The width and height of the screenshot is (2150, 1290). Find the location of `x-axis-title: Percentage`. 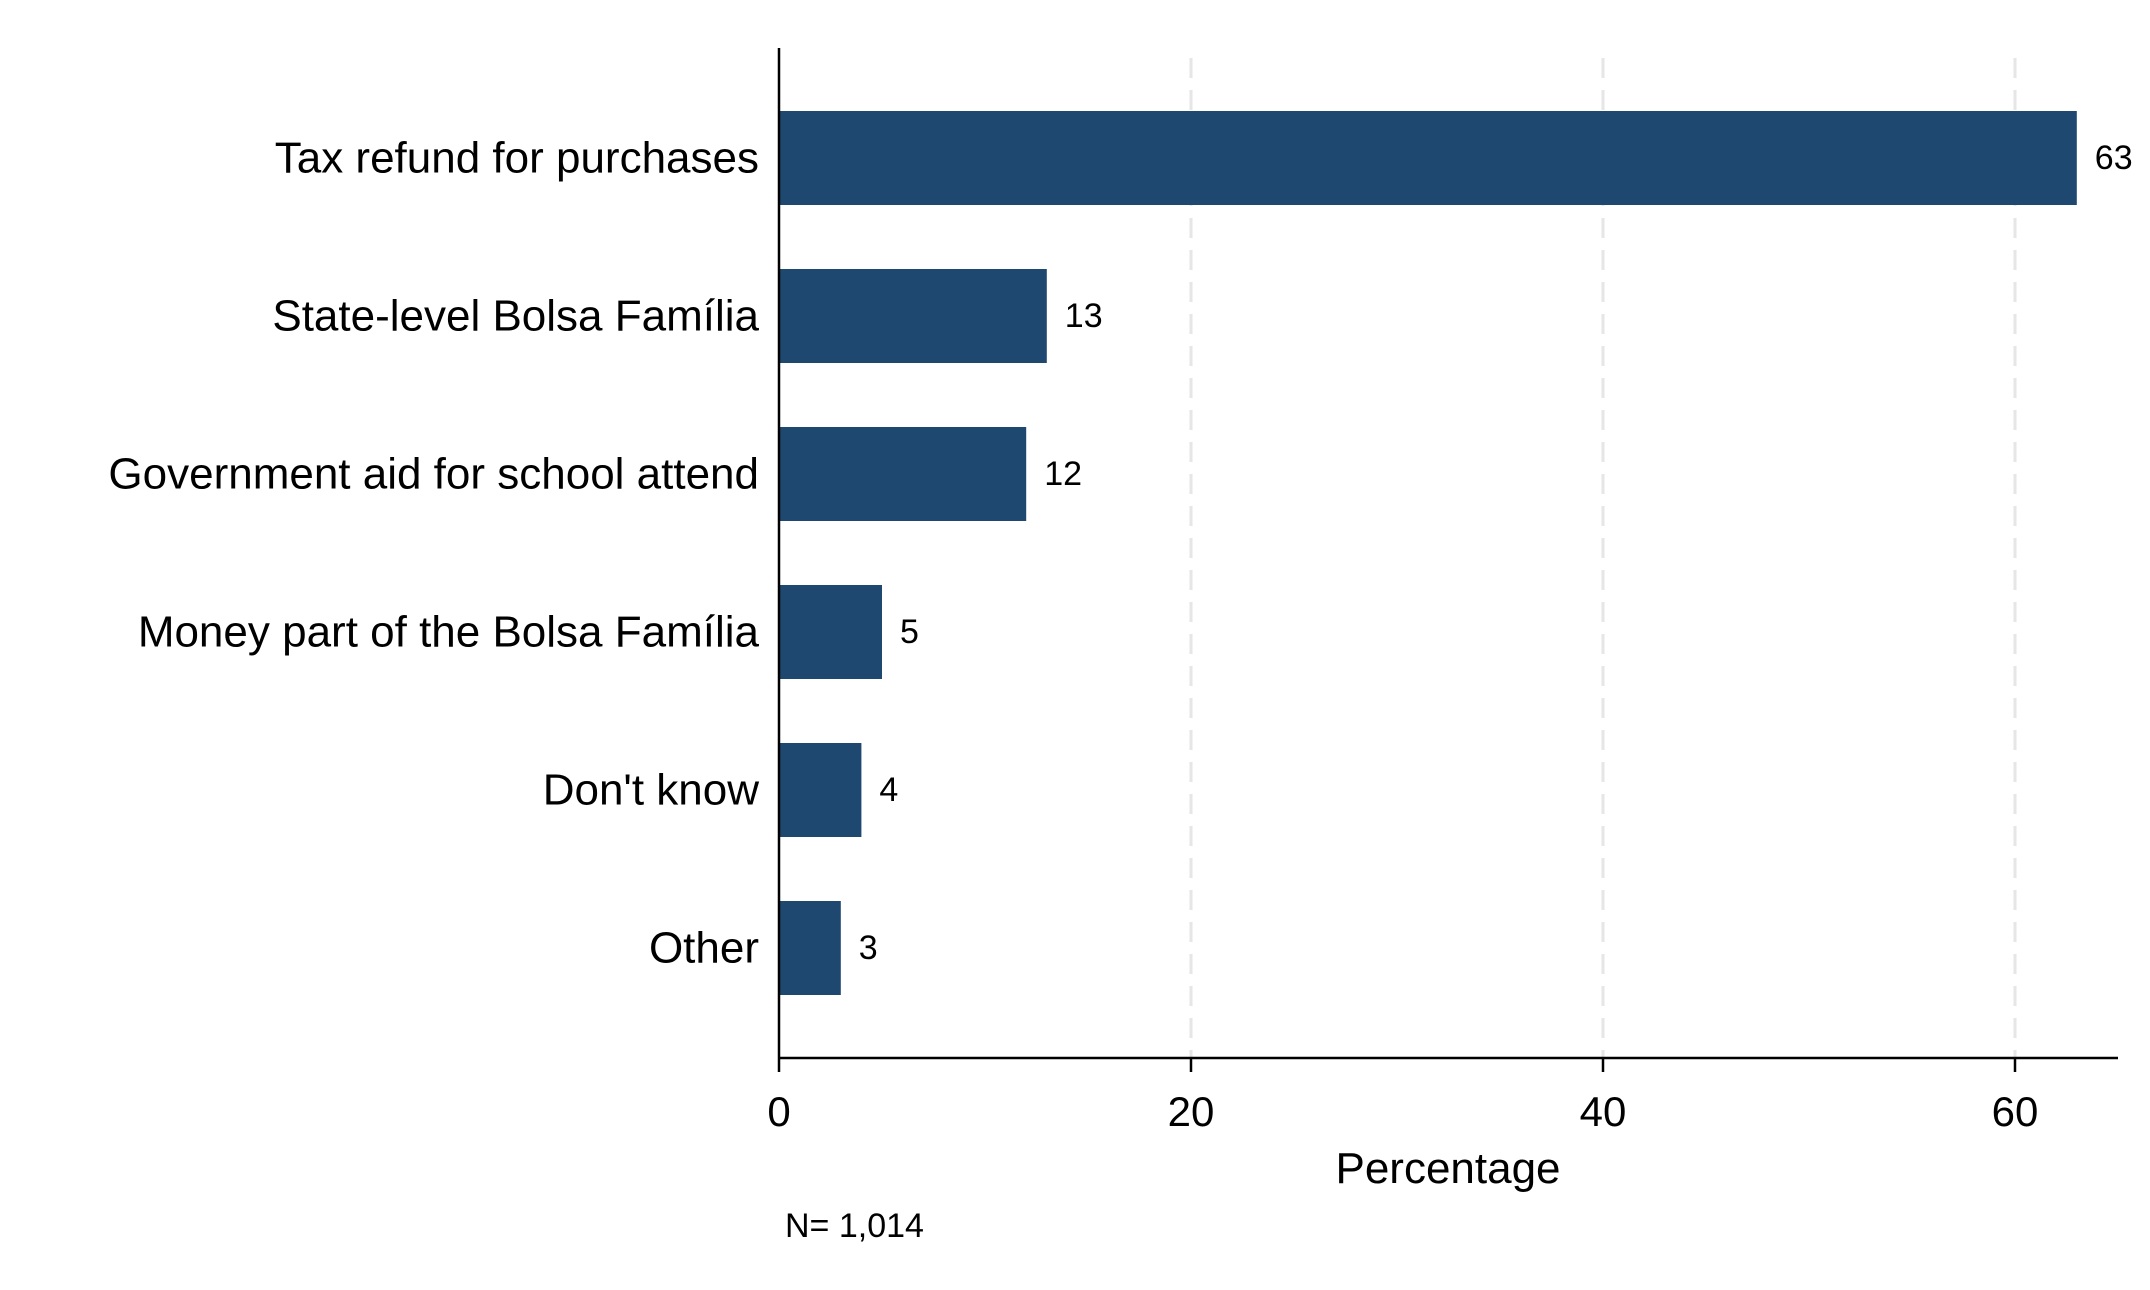

x-axis-title: Percentage is located at coordinates (1447, 1168).